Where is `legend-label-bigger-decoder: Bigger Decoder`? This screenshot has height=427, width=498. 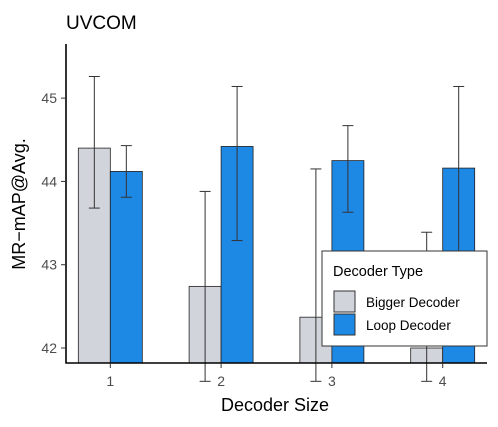
legend-label-bigger-decoder: Bigger Decoder is located at coordinates (413, 302).